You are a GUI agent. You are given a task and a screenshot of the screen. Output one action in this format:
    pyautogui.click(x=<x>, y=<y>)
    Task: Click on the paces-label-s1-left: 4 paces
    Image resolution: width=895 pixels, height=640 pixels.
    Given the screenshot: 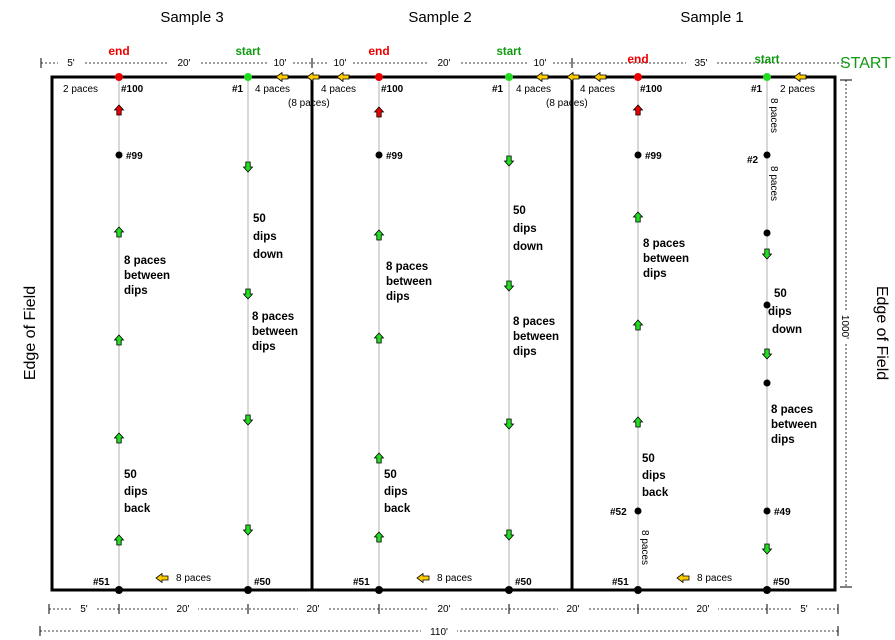 What is the action you would take?
    pyautogui.click(x=597, y=89)
    